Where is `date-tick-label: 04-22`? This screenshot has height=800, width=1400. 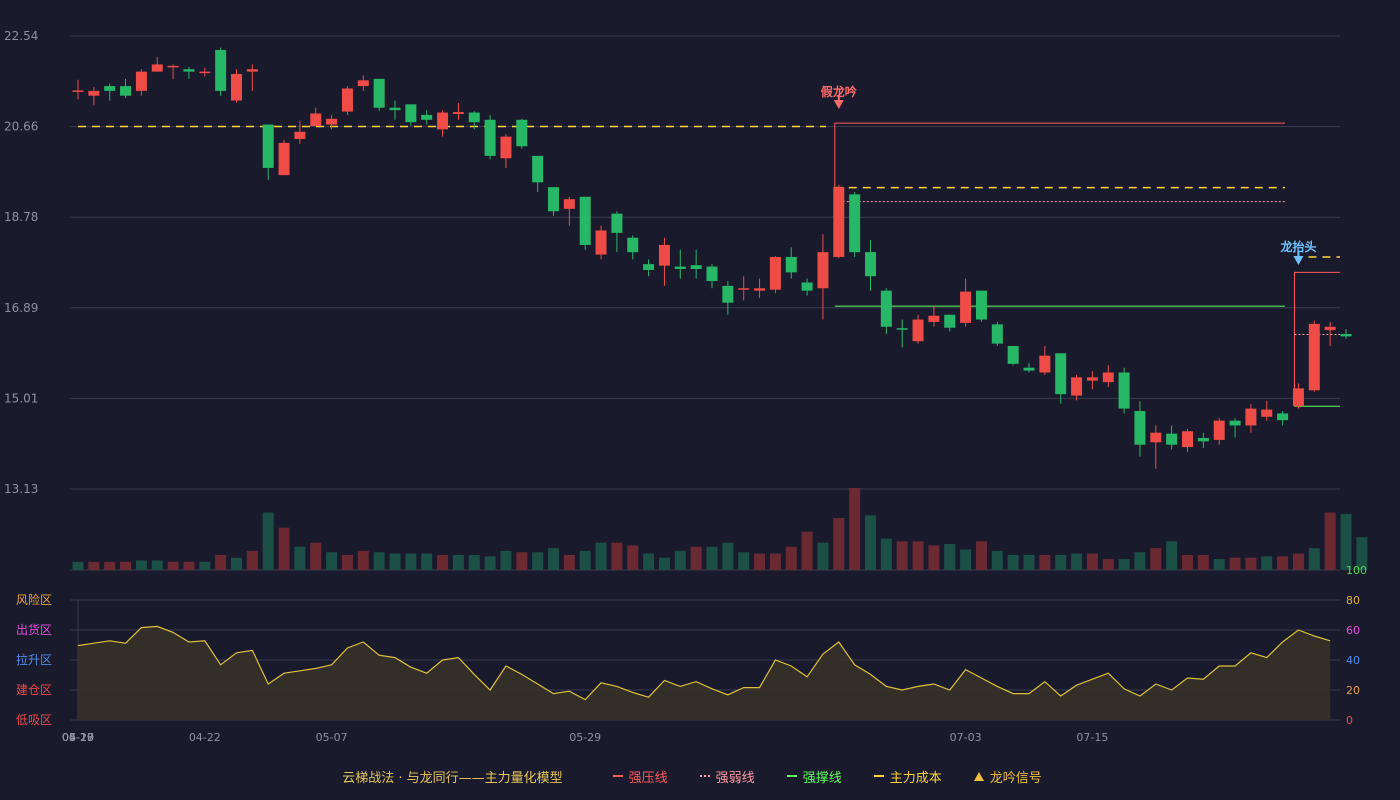
date-tick-label: 04-22 is located at coordinates (205, 737).